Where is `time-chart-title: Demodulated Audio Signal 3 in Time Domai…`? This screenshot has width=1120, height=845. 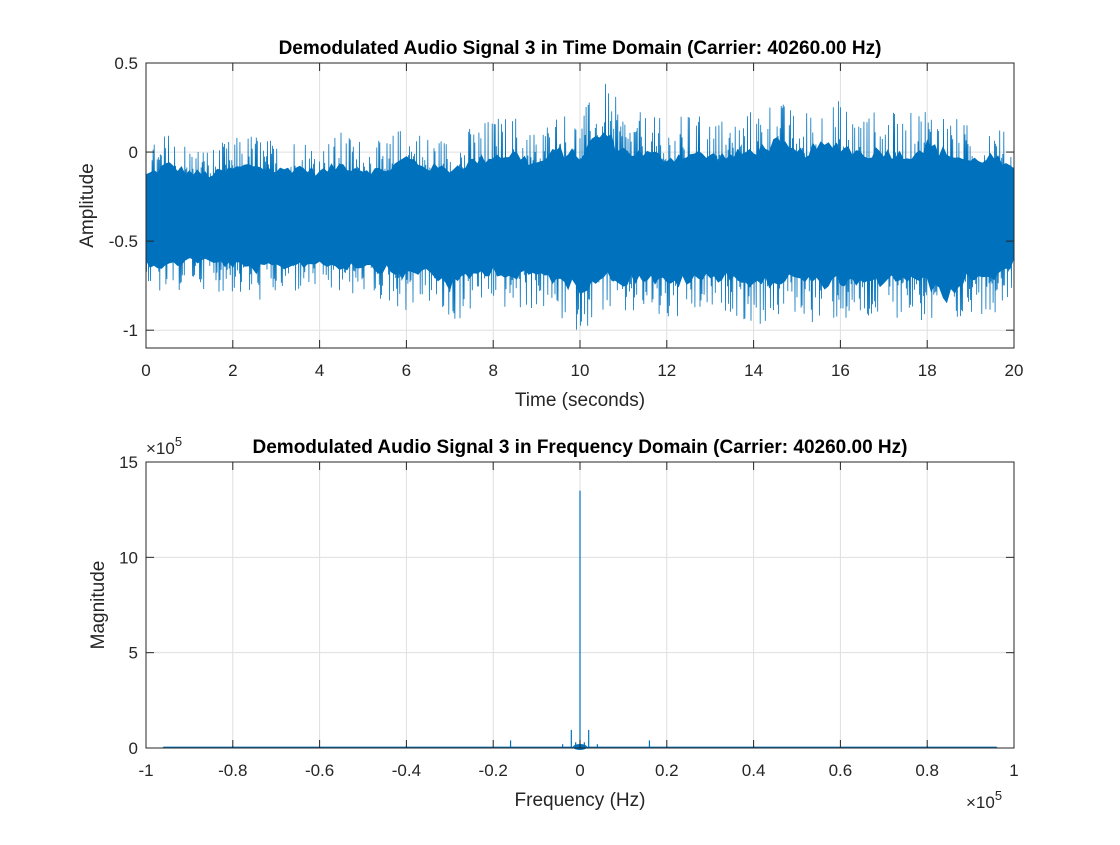
time-chart-title: Demodulated Audio Signal 3 in Time Domai… is located at coordinates (580, 48).